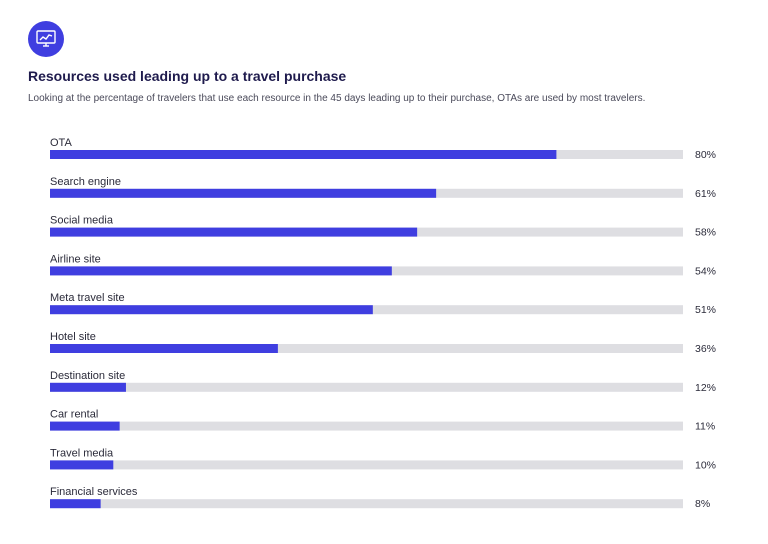 This screenshot has height=544, width=768. I want to click on bar-label: Financial services, so click(94, 492).